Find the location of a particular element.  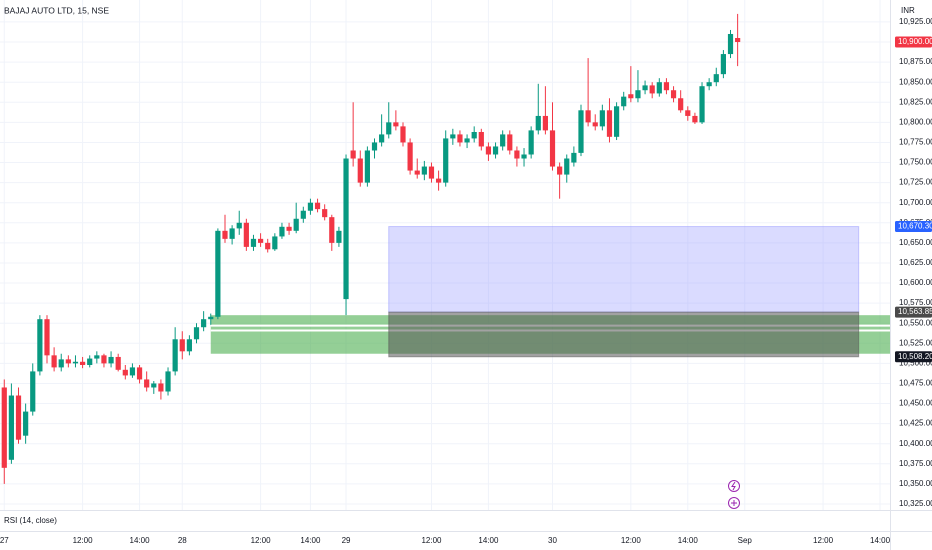

y-tick-label: 10,375.00 is located at coordinates (915, 463).